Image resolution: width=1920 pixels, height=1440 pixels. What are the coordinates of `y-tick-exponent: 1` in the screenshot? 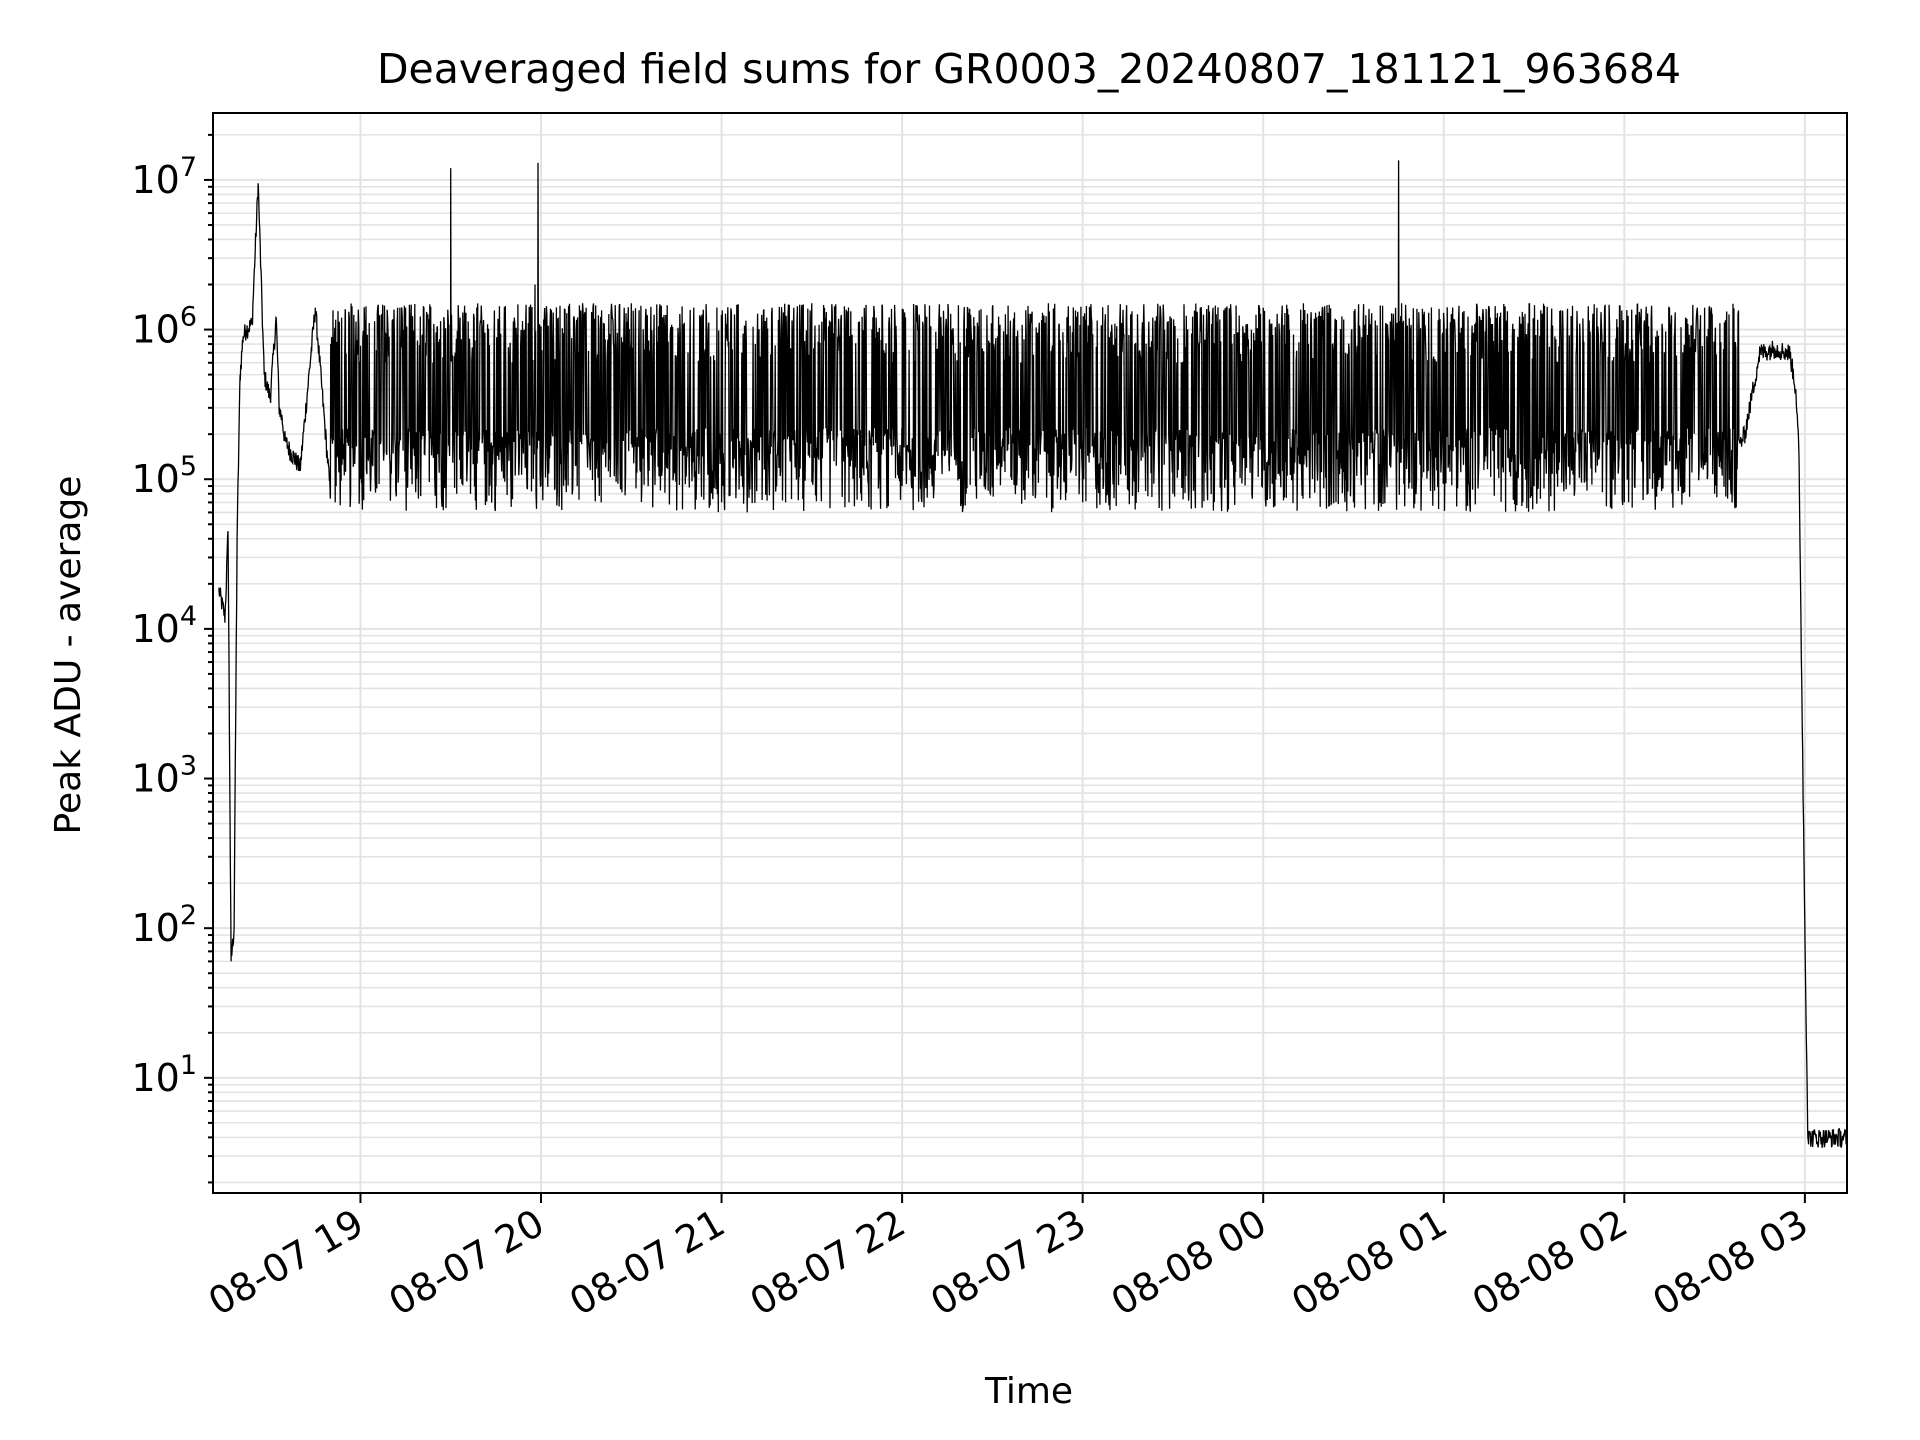 It's located at (188, 1065).